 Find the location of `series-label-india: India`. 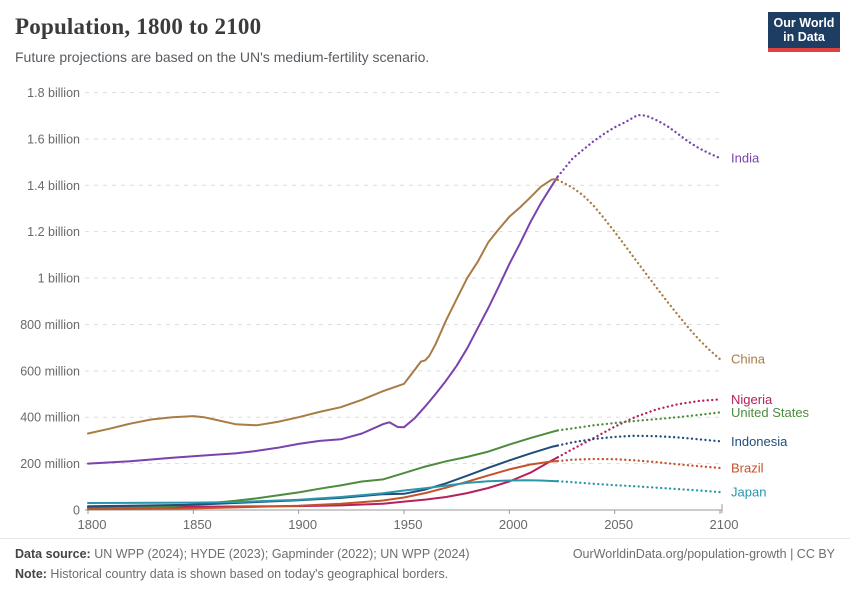

series-label-india: India is located at coordinates (745, 158).